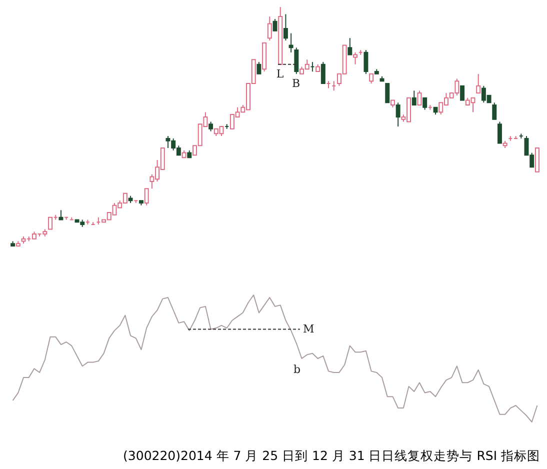 The height and width of the screenshot is (469, 547). I want to click on ref-line-label: L, so click(280, 73).